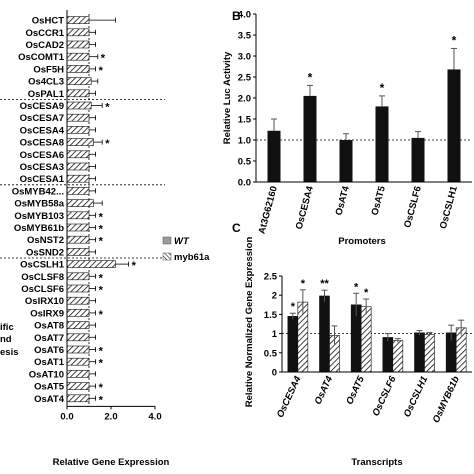  Describe the element at coordinates (274, 296) in the screenshot. I see `y-tick-label: 2` at that location.